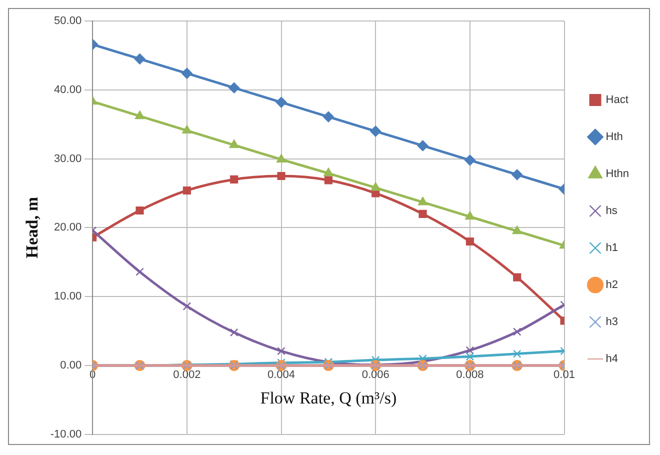 Image resolution: width=660 pixels, height=455 pixels. What do you see at coordinates (612, 285) in the screenshot?
I see `legend-label: h2` at bounding box center [612, 285].